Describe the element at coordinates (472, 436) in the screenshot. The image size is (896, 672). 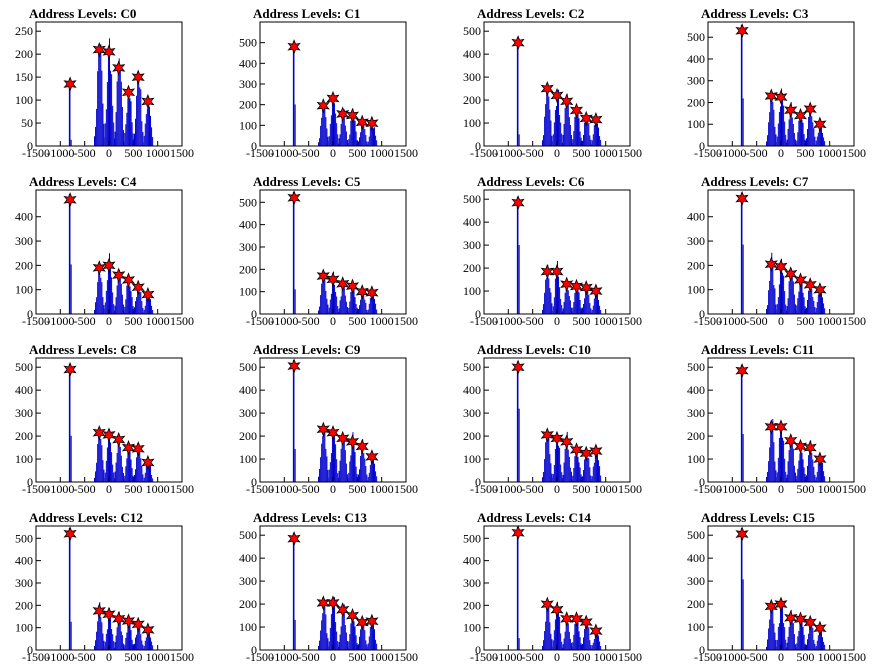
I see `y-tick-label: 200` at that location.